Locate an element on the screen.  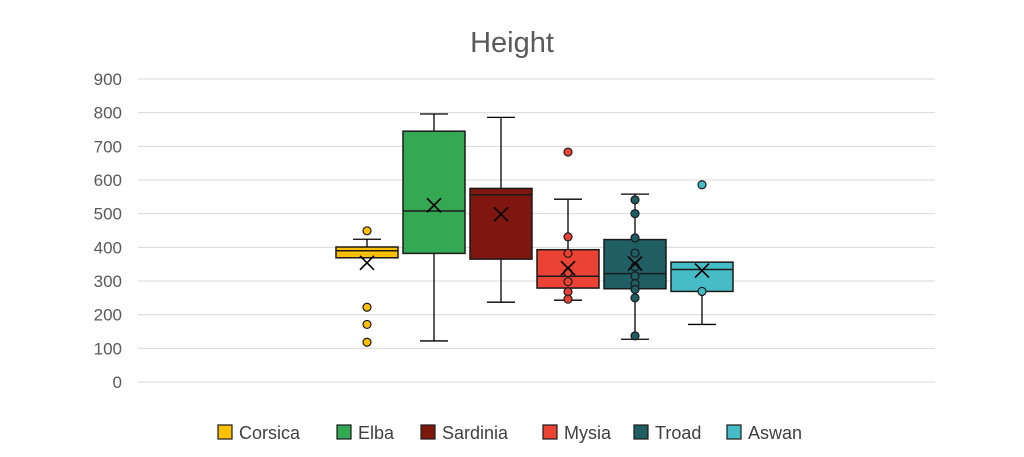
legend-item-sardinia: Sardinia is located at coordinates (464, 433).